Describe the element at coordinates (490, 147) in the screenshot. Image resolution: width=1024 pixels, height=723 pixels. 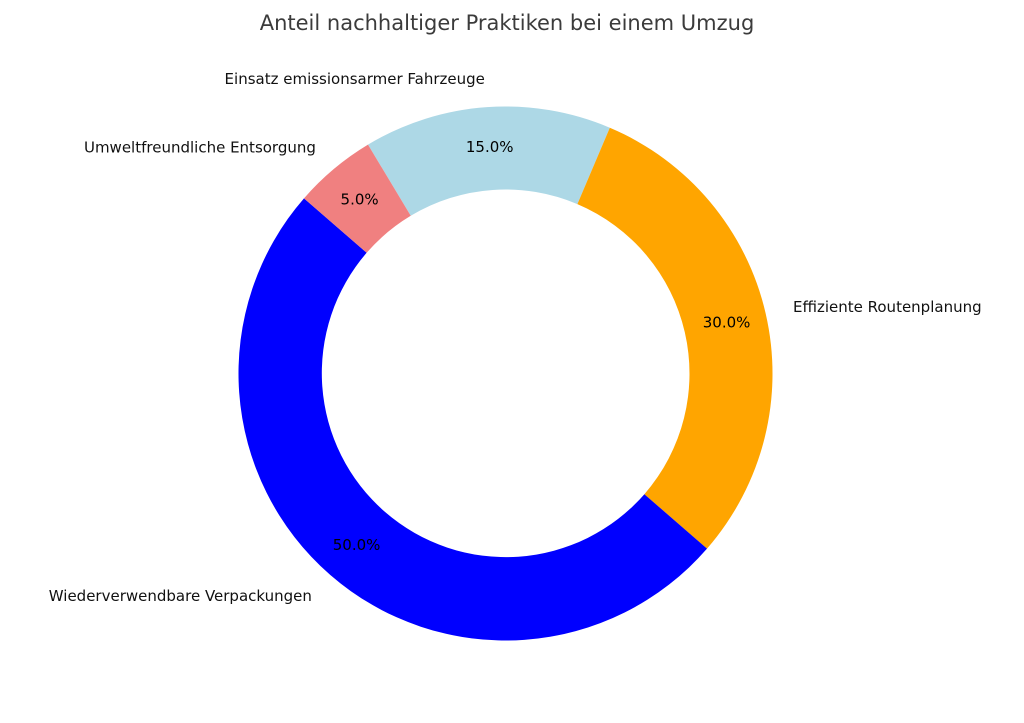
I see `pct-label-0: 15.0%` at that location.